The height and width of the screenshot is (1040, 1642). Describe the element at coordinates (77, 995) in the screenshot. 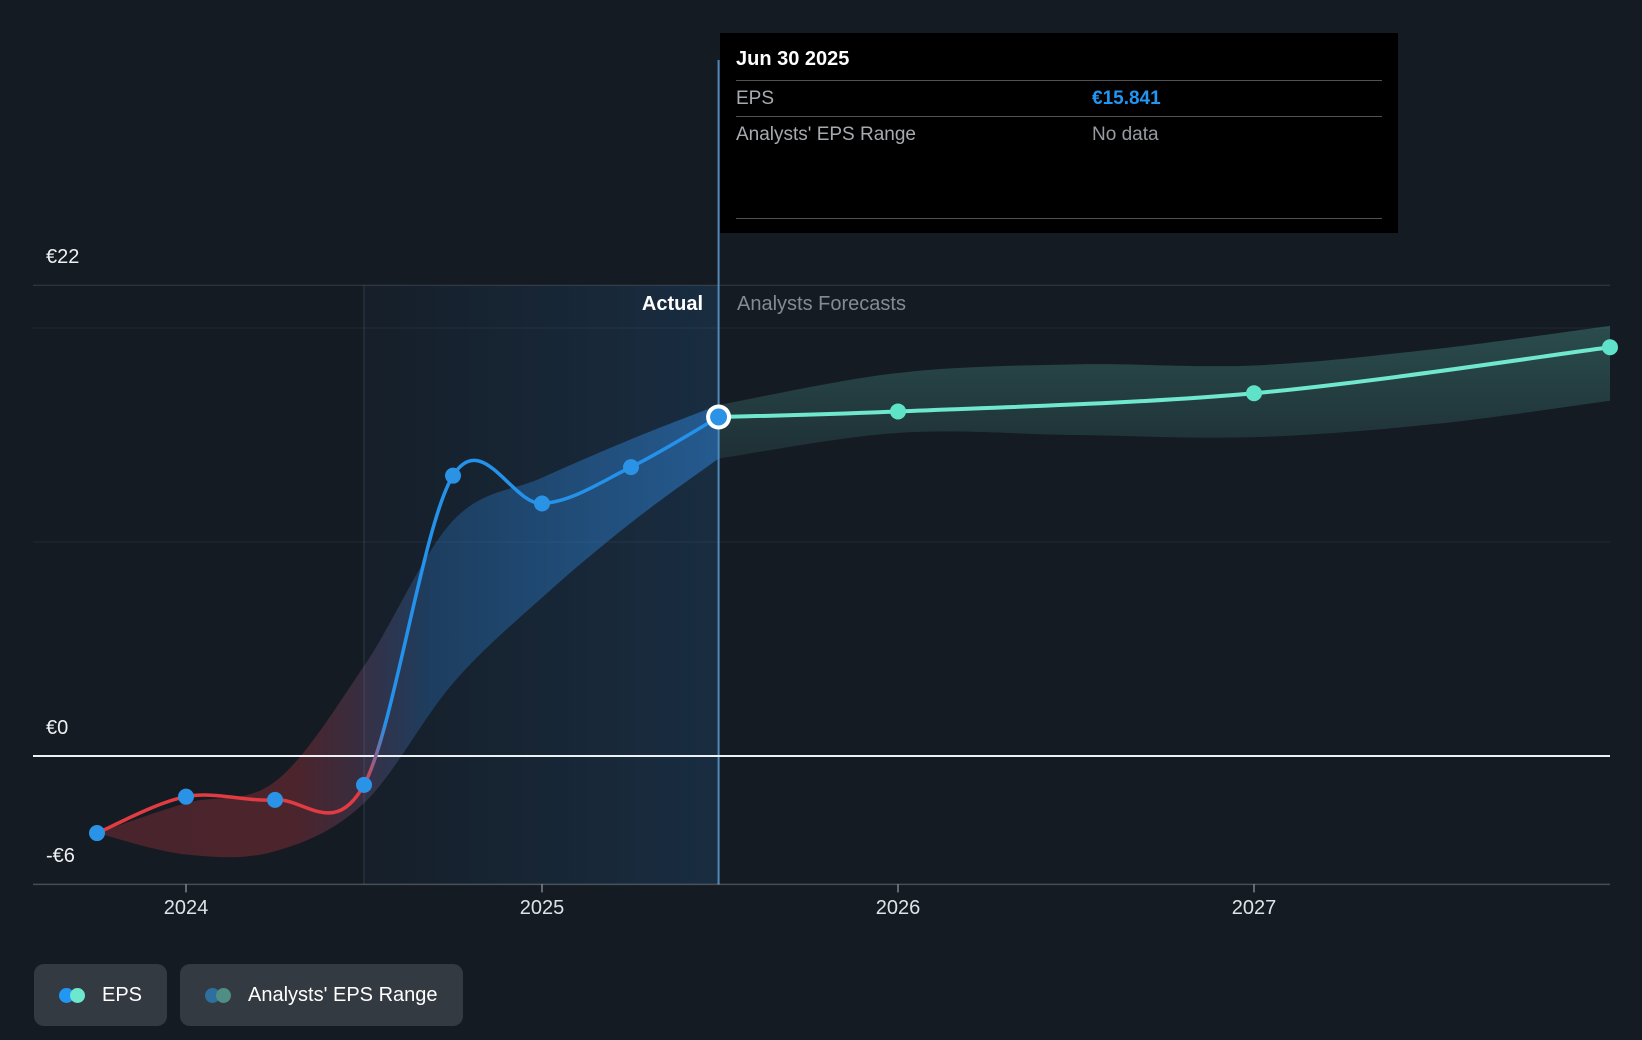

I see `eps-teal-dot-icon` at that location.